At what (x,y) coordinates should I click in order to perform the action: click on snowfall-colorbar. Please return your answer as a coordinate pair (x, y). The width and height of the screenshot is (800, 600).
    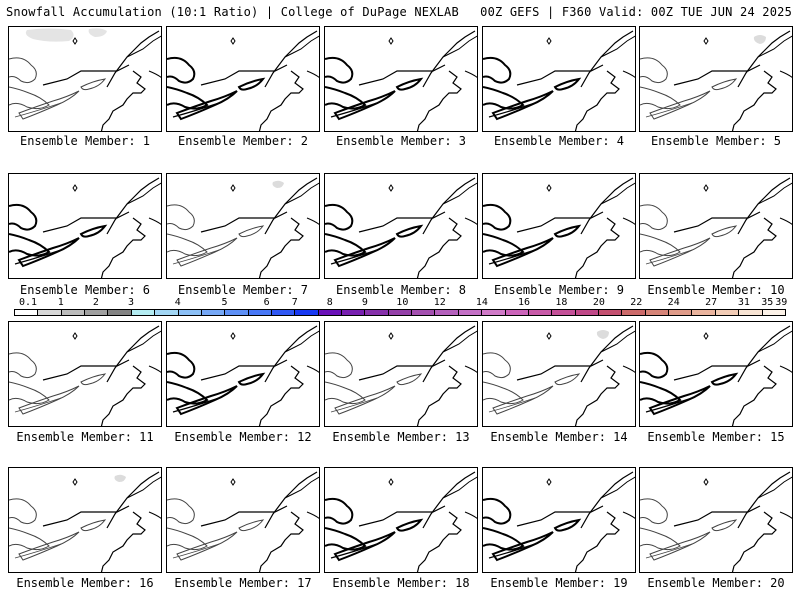
    Looking at the image, I should click on (400, 312).